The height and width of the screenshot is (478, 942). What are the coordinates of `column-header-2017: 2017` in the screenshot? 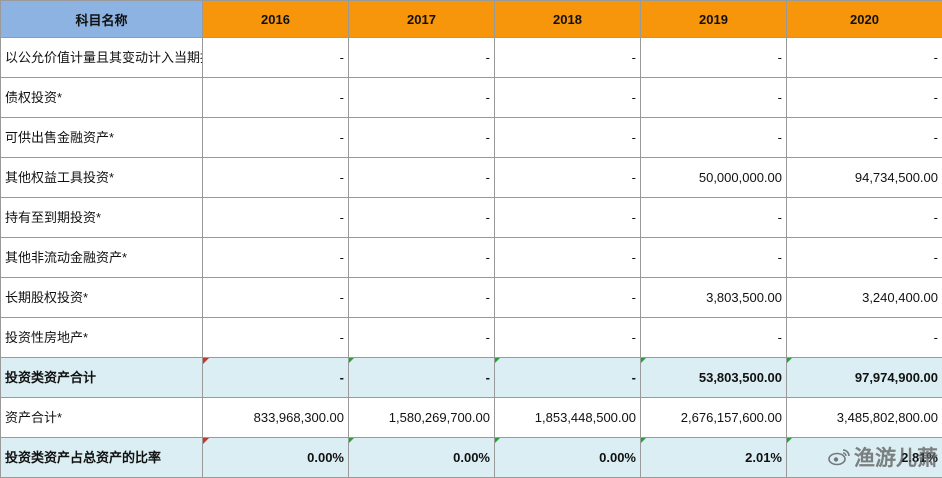 It's located at (421, 19).